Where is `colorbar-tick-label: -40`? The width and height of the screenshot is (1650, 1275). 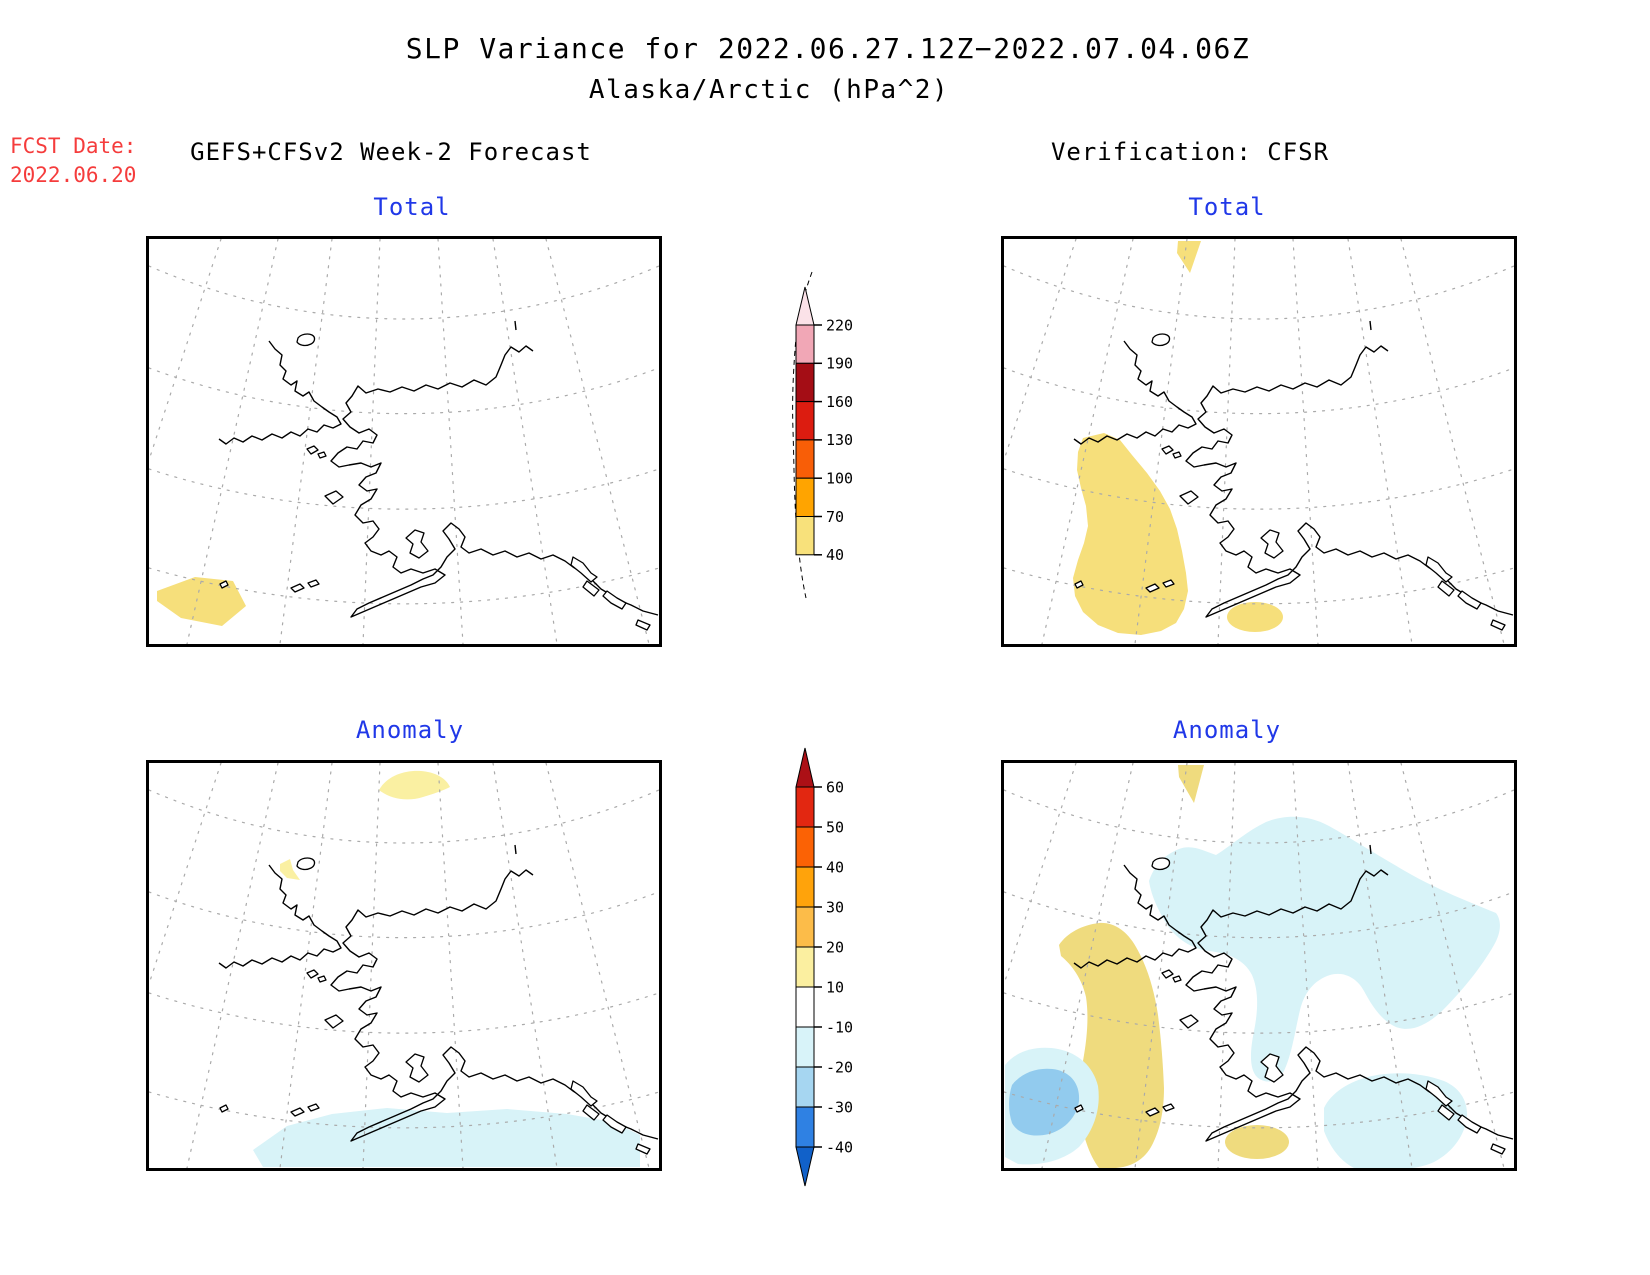 colorbar-tick-label: -40 is located at coordinates (839, 1147).